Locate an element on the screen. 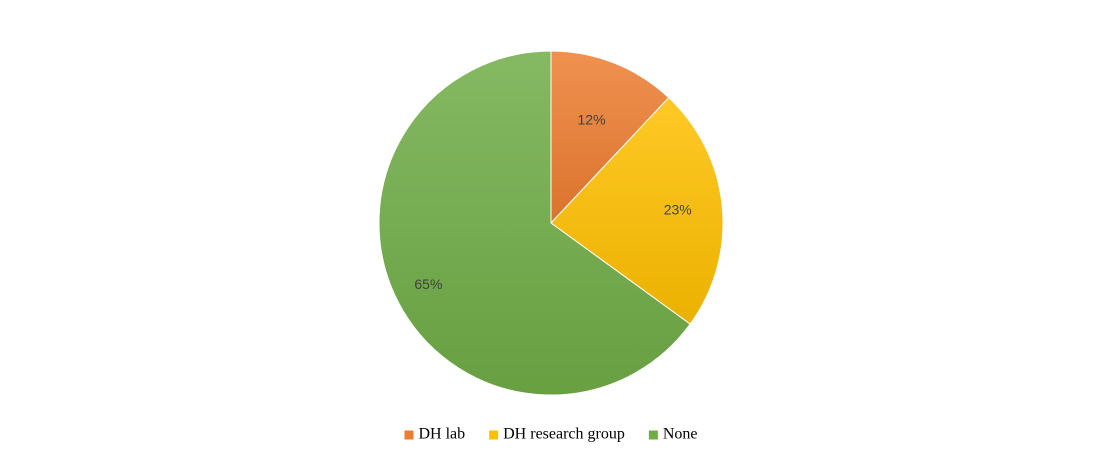  legend: DH lab DH research group None is located at coordinates (551, 434).